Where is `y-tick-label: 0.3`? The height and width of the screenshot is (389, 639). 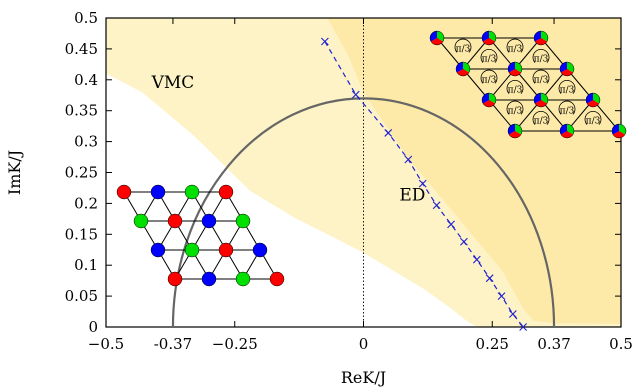
y-tick-label: 0.3 is located at coordinates (86, 142).